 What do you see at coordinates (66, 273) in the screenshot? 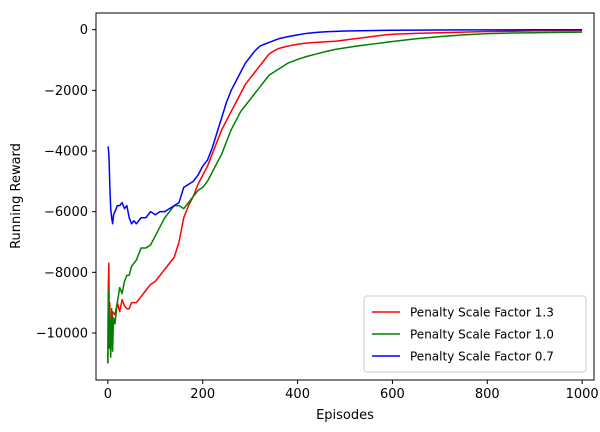
I see `y-tick-label: −8000` at bounding box center [66, 273].